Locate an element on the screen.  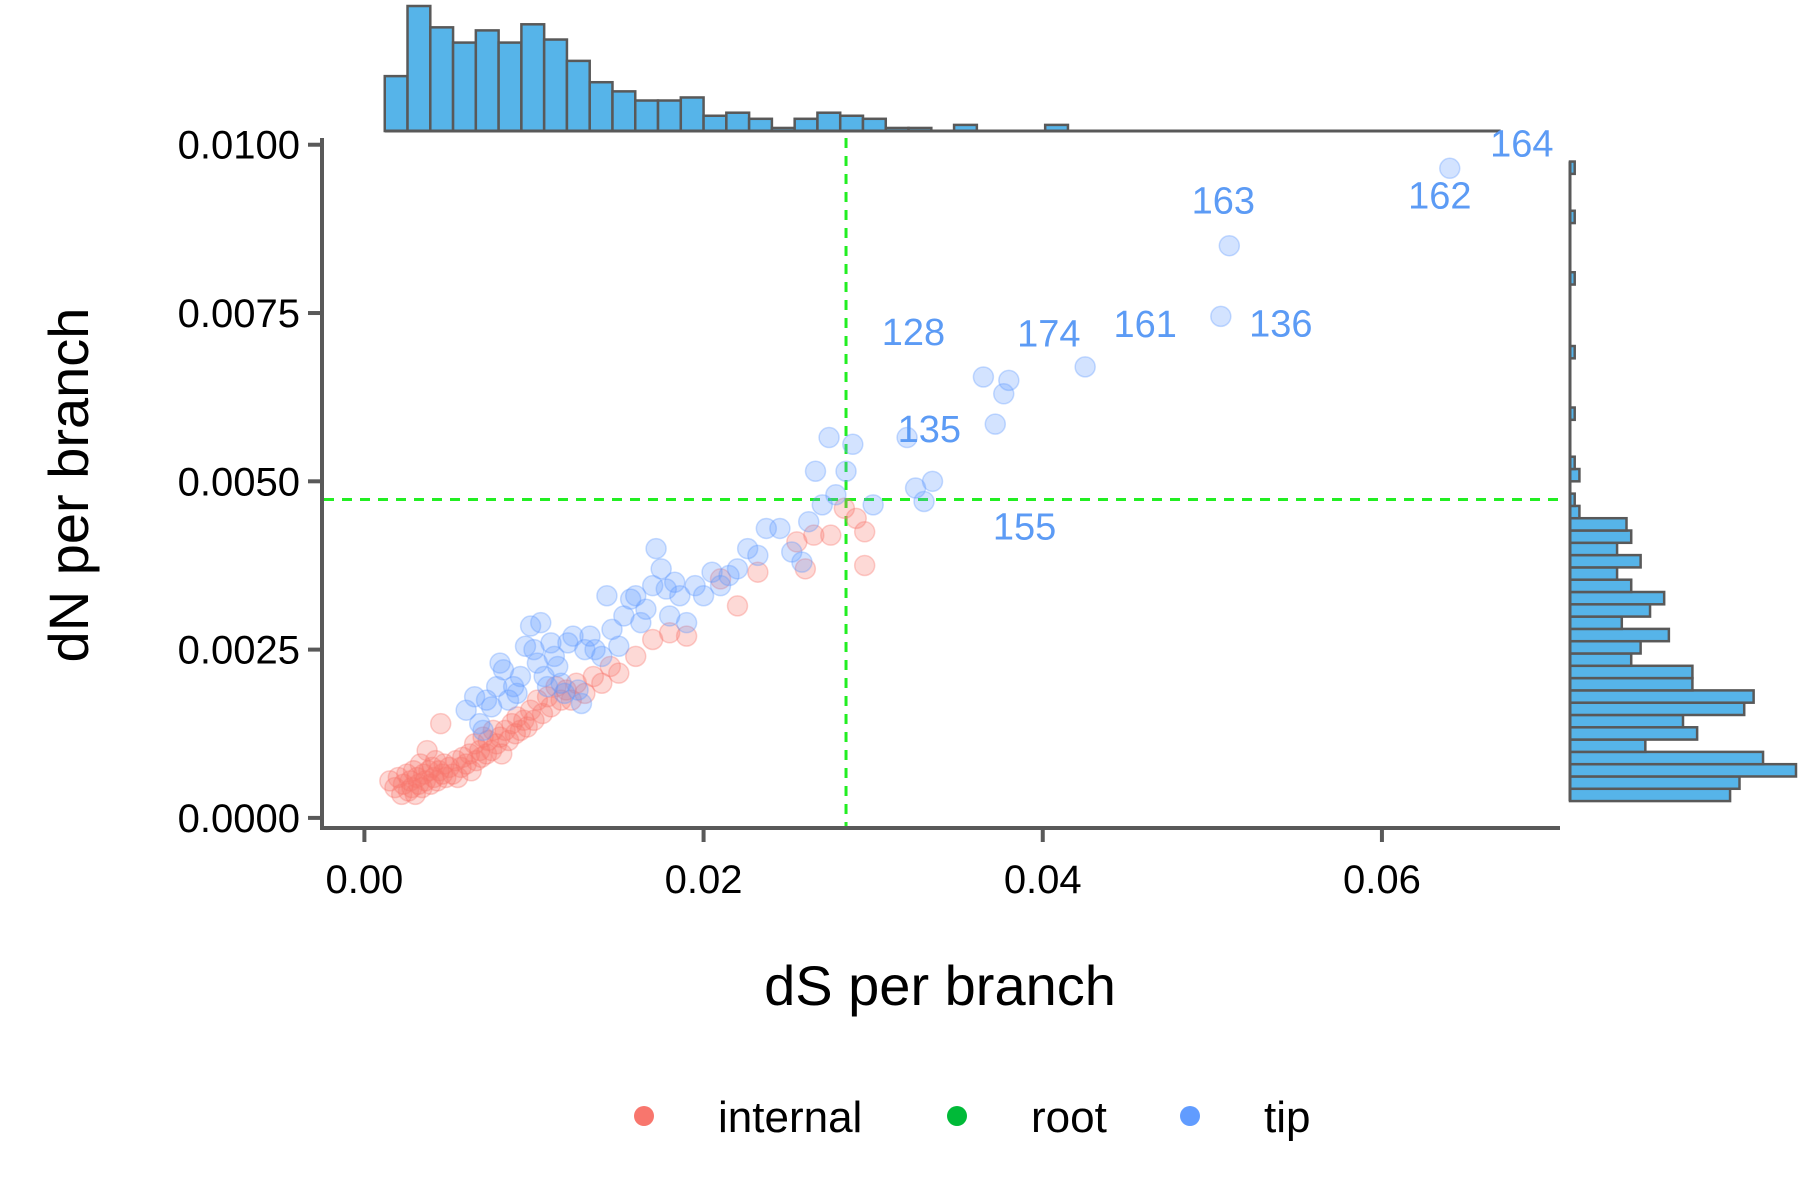
x-tick-label: 0.02 is located at coordinates (704, 880).